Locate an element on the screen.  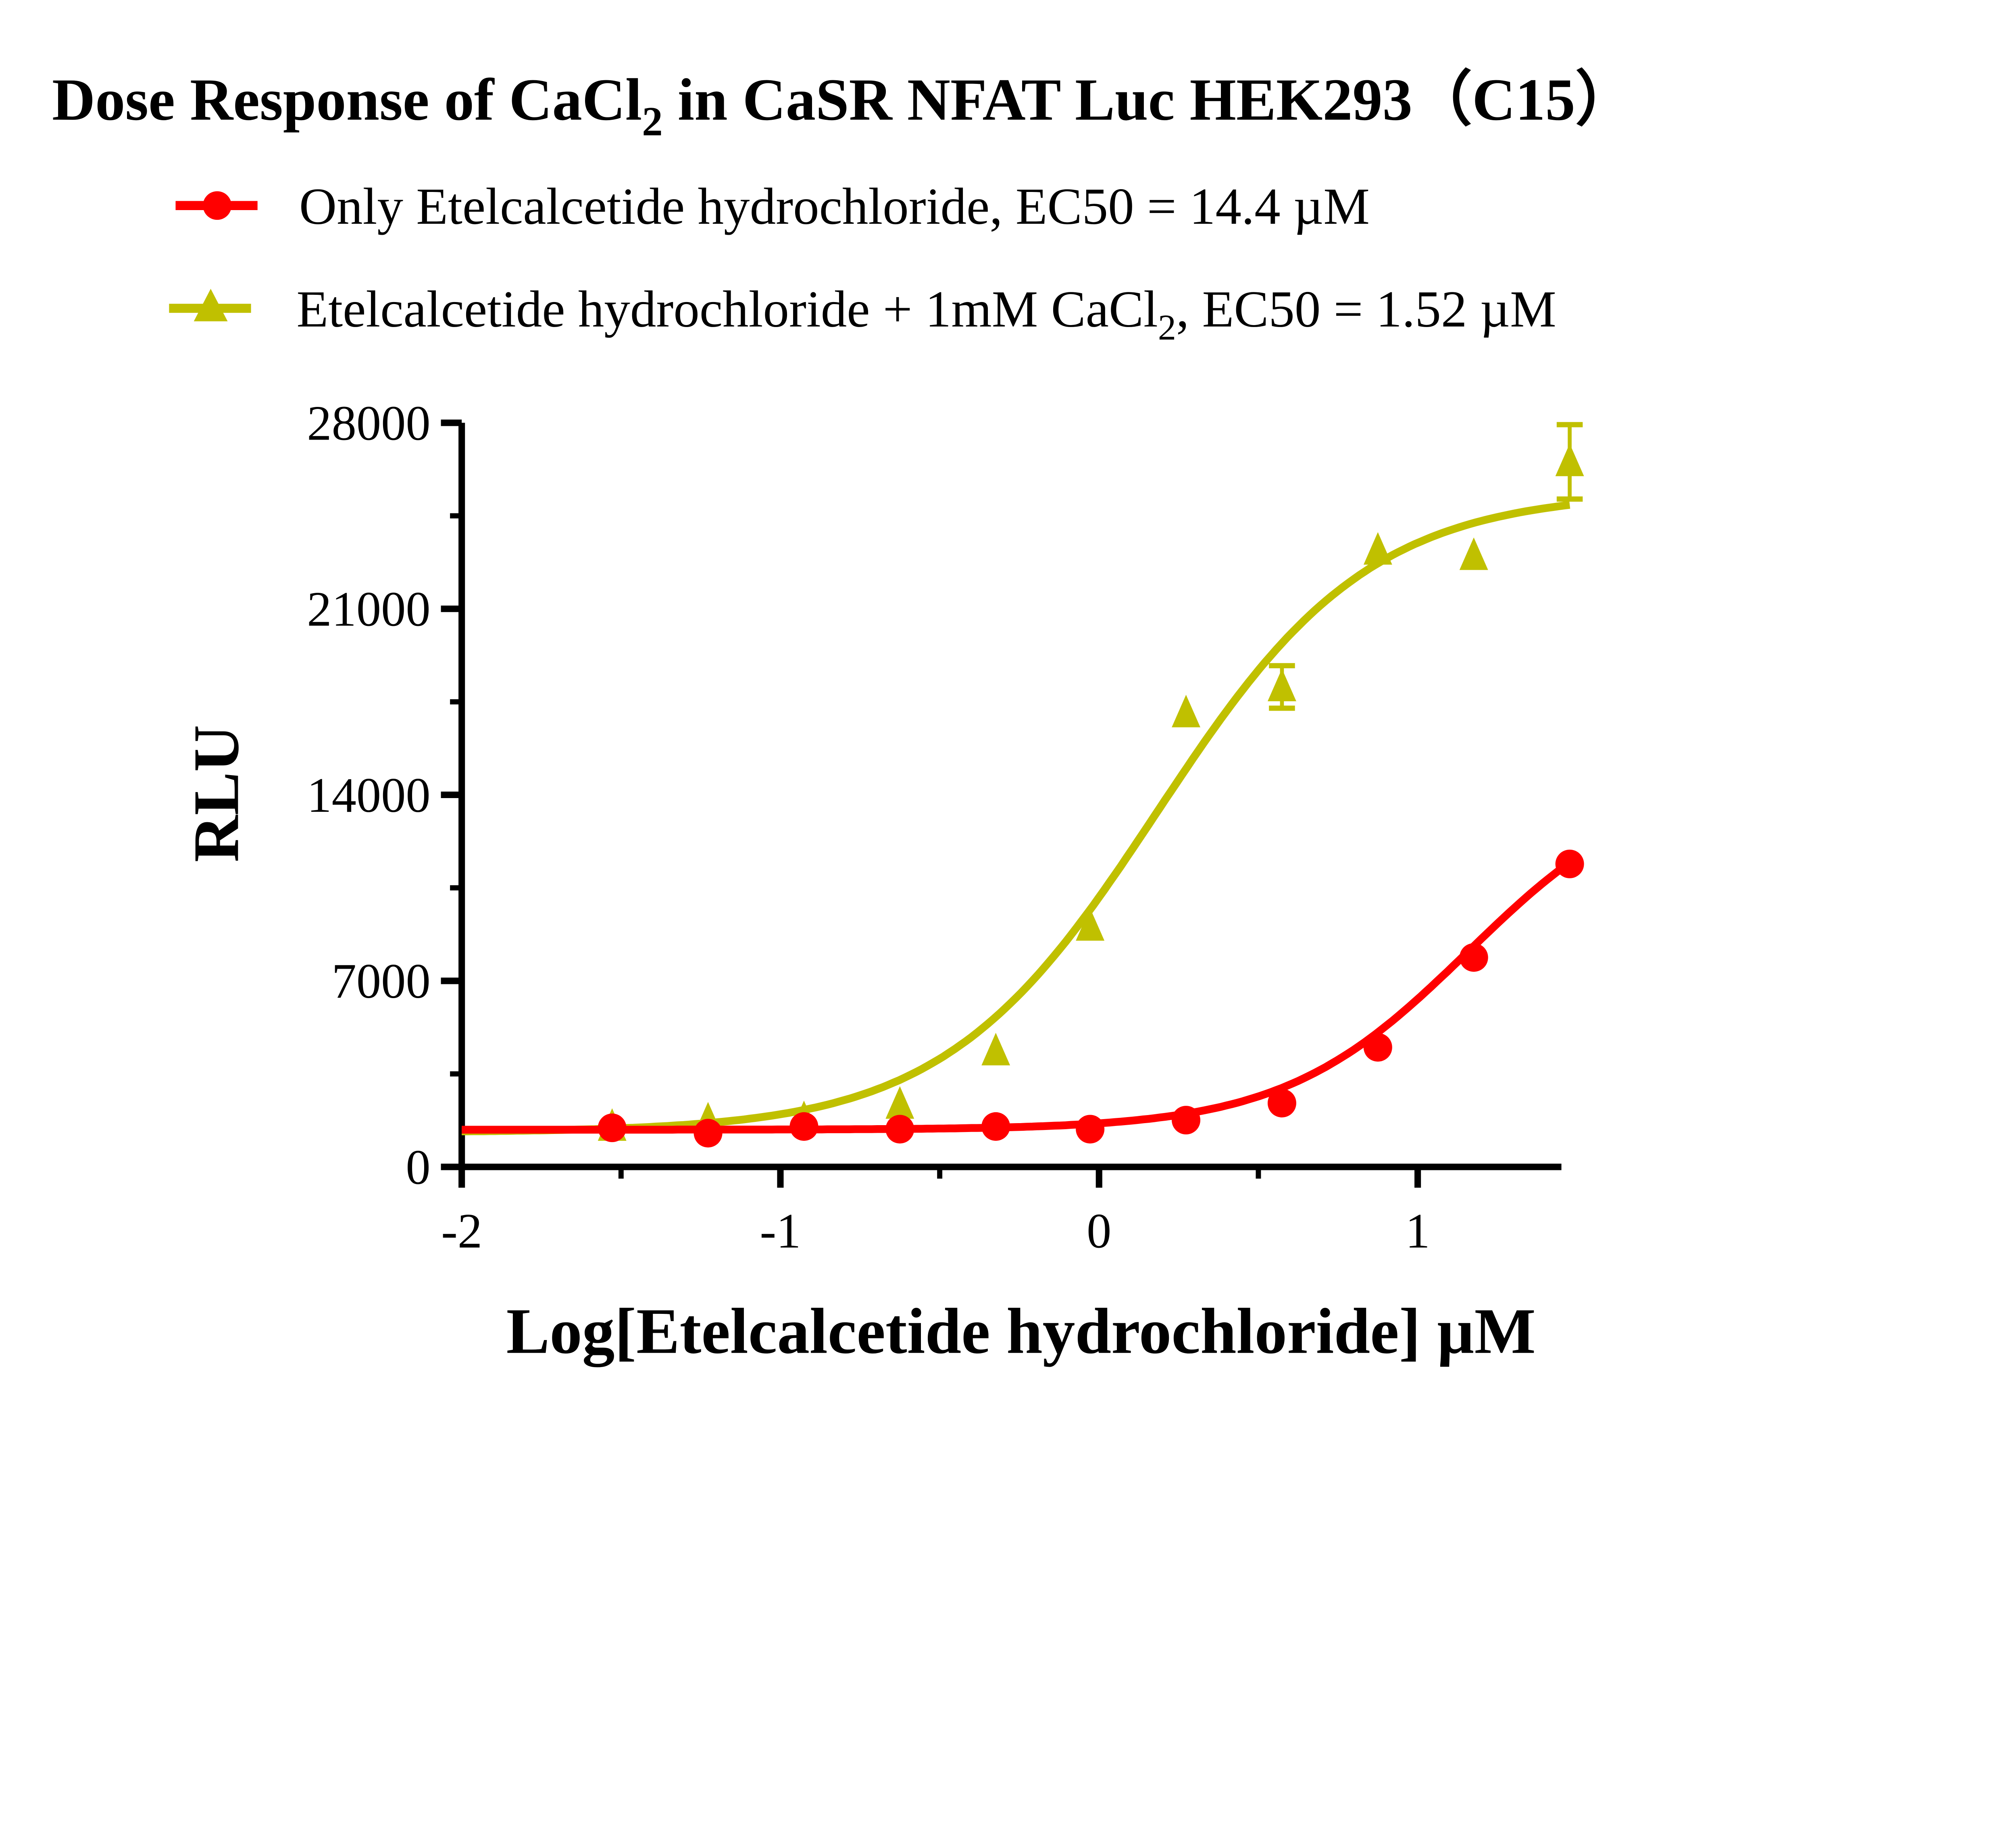
x-tick-label: -2 is located at coordinates (461, 1231).